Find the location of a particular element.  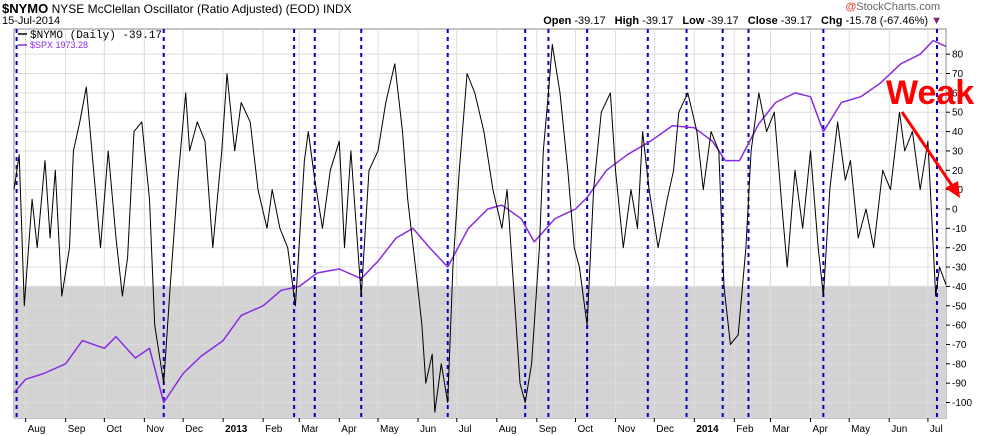

down-arrow-icon: ▼ is located at coordinates (936, 21).